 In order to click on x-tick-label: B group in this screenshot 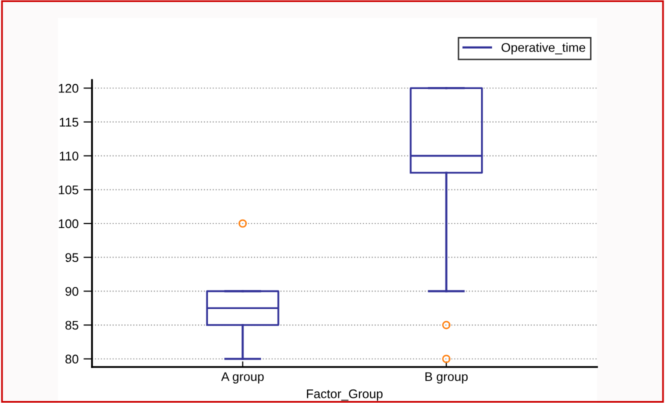, I will do `click(446, 378)`.